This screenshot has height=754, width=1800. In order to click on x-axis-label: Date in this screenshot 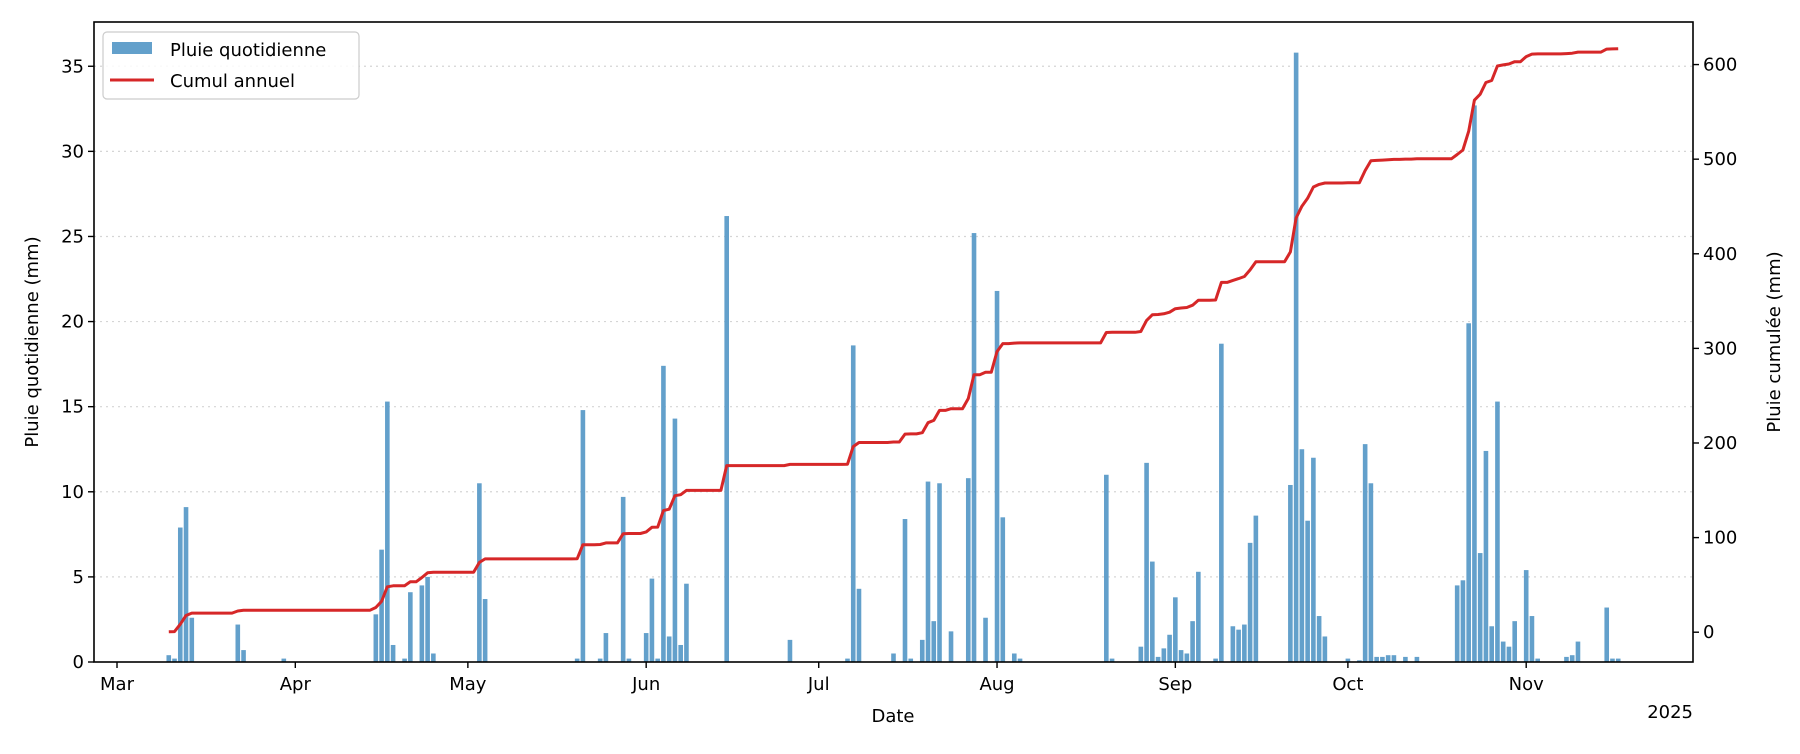, I will do `click(892, 716)`.